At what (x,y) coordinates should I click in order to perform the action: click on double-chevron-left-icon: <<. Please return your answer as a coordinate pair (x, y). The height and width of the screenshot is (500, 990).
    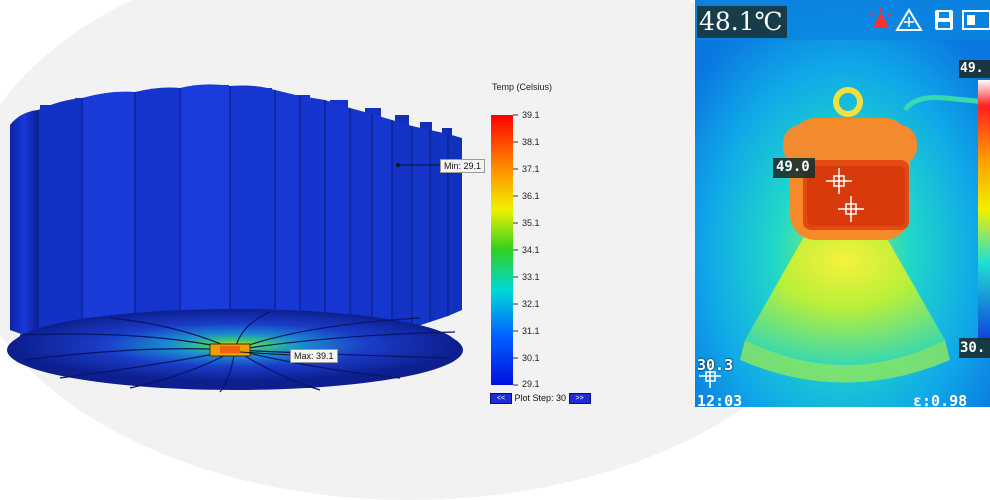
    Looking at the image, I should click on (501, 399).